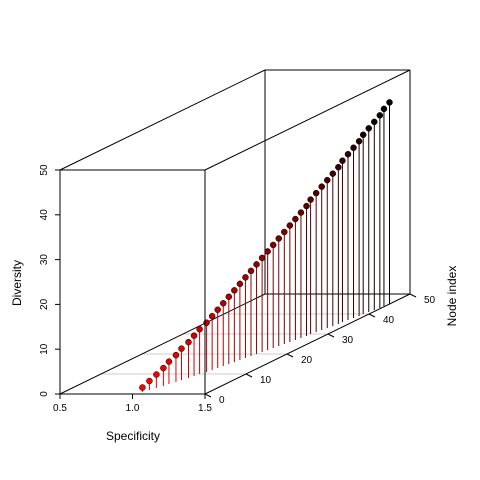 This screenshot has width=480, height=480. What do you see at coordinates (307, 360) in the screenshot?
I see `y-tick-label: 20` at bounding box center [307, 360].